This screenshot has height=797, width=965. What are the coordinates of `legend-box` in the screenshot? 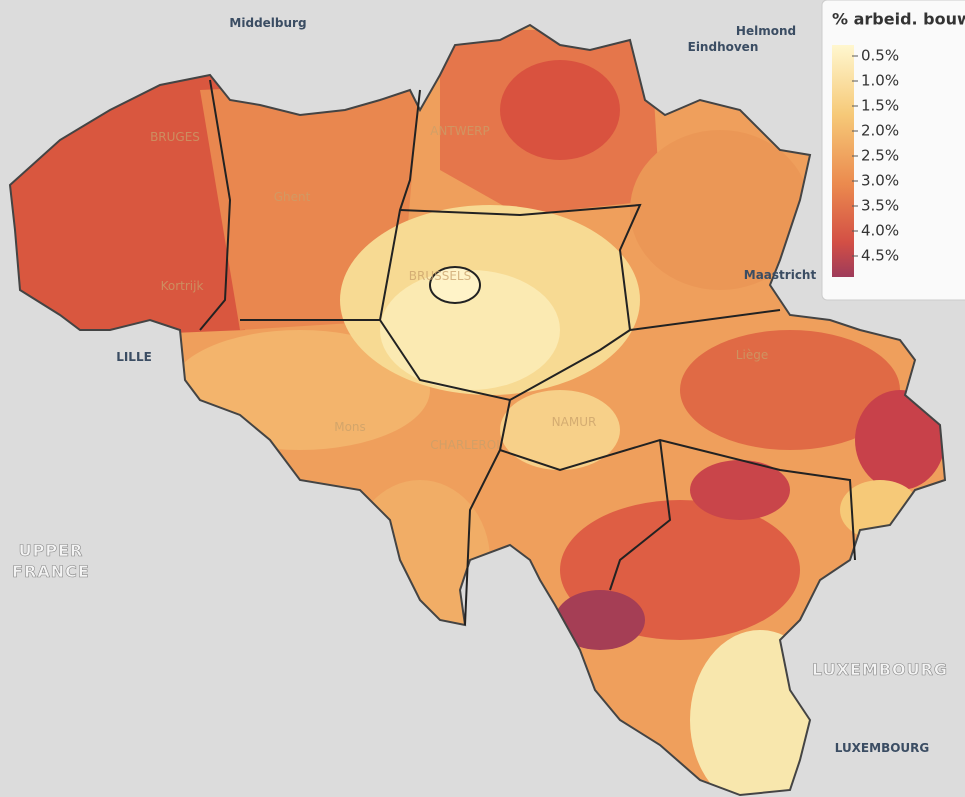 It's located at (893, 150).